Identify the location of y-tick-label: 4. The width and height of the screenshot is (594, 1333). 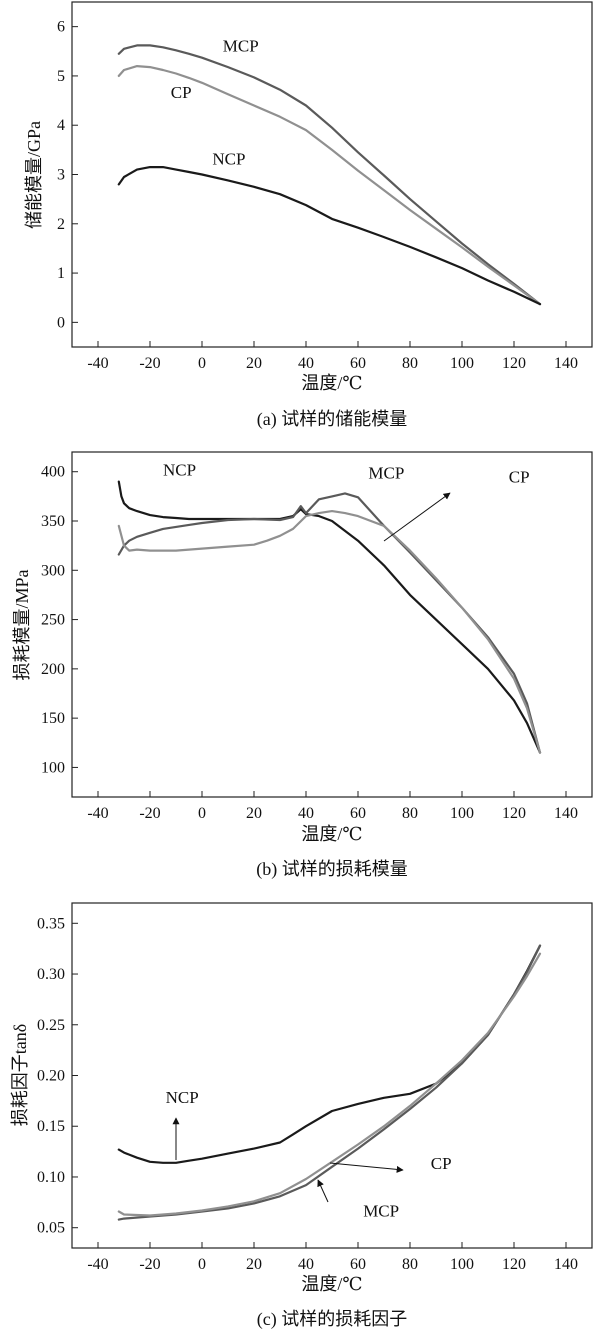
(61, 125).